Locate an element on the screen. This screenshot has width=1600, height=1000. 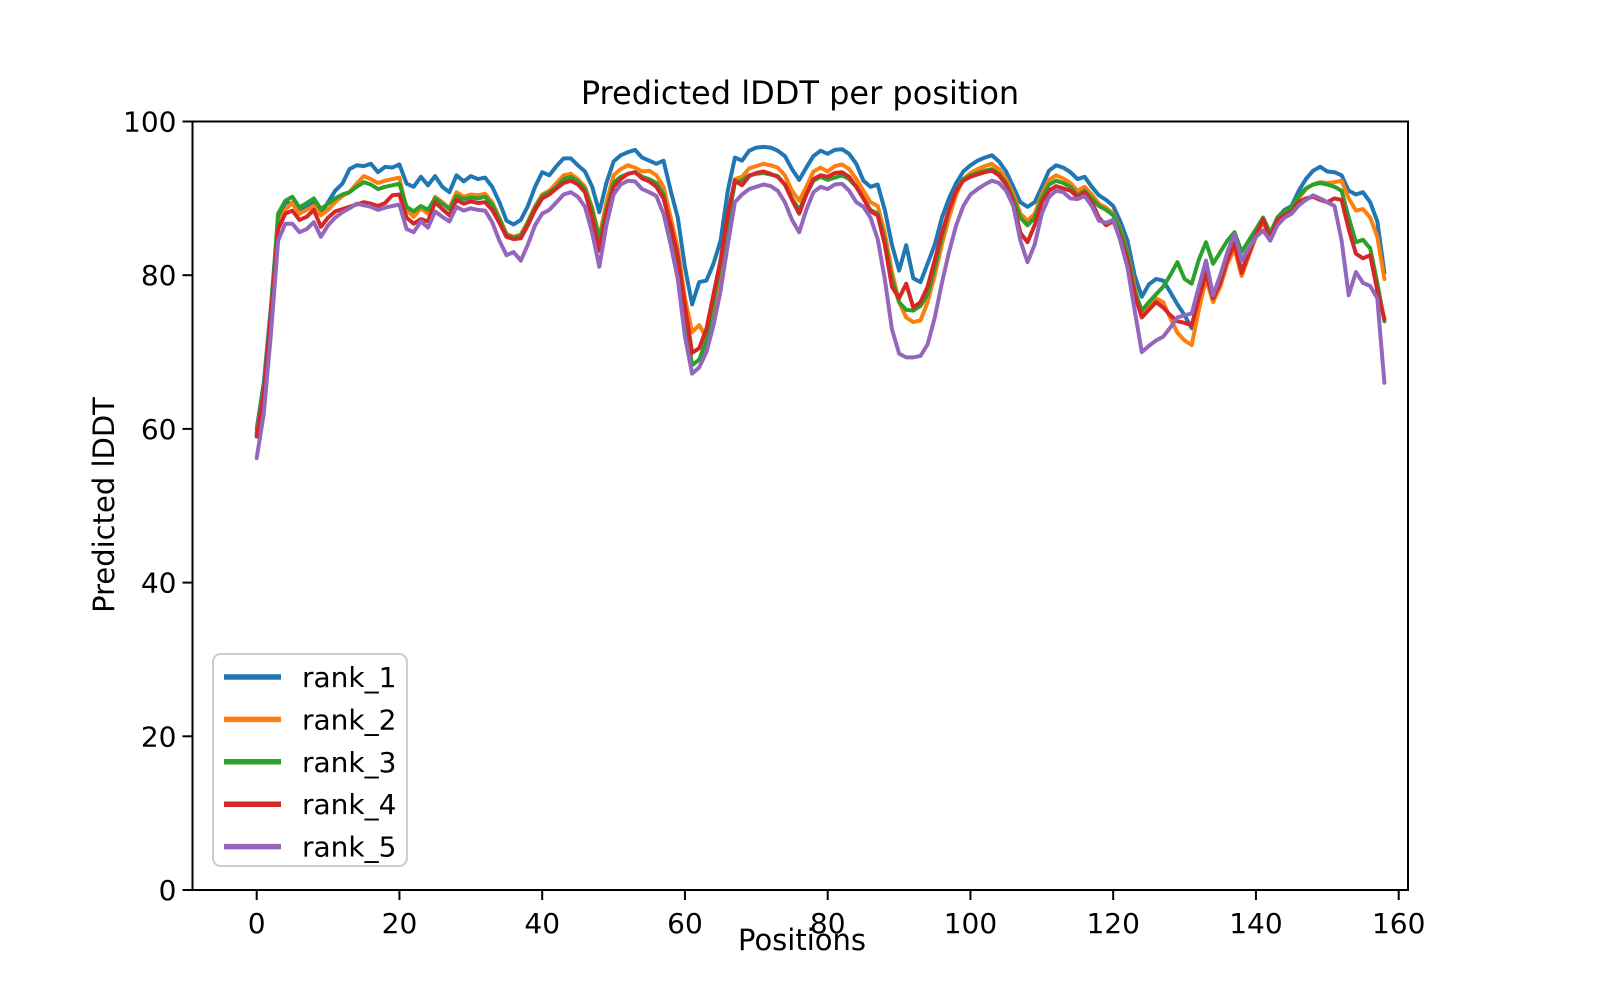
legend-label-rank_1: rank_1 is located at coordinates (349, 677).